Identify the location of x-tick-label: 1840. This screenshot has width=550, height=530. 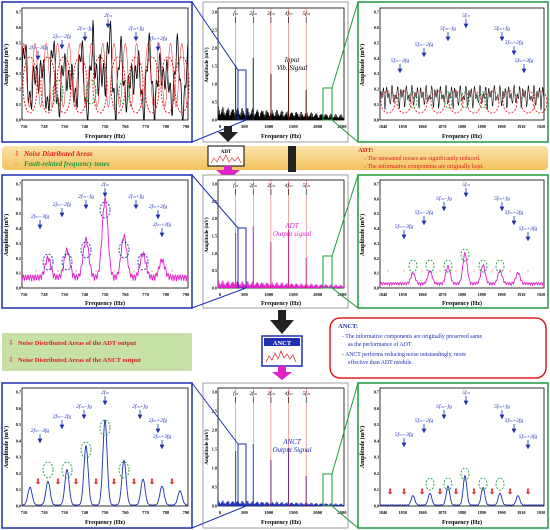
(383, 126).